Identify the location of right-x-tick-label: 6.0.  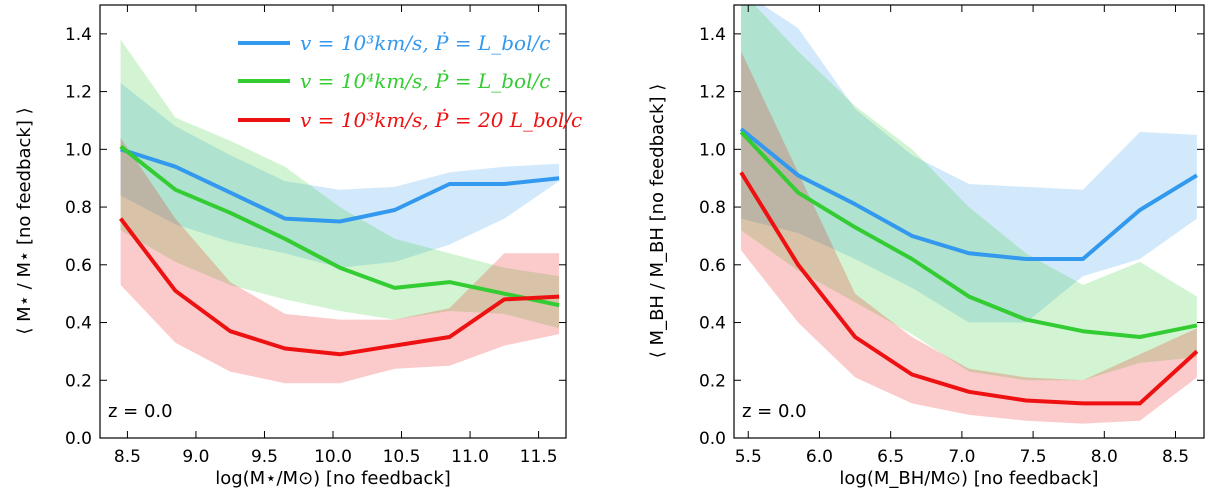
(819, 457).